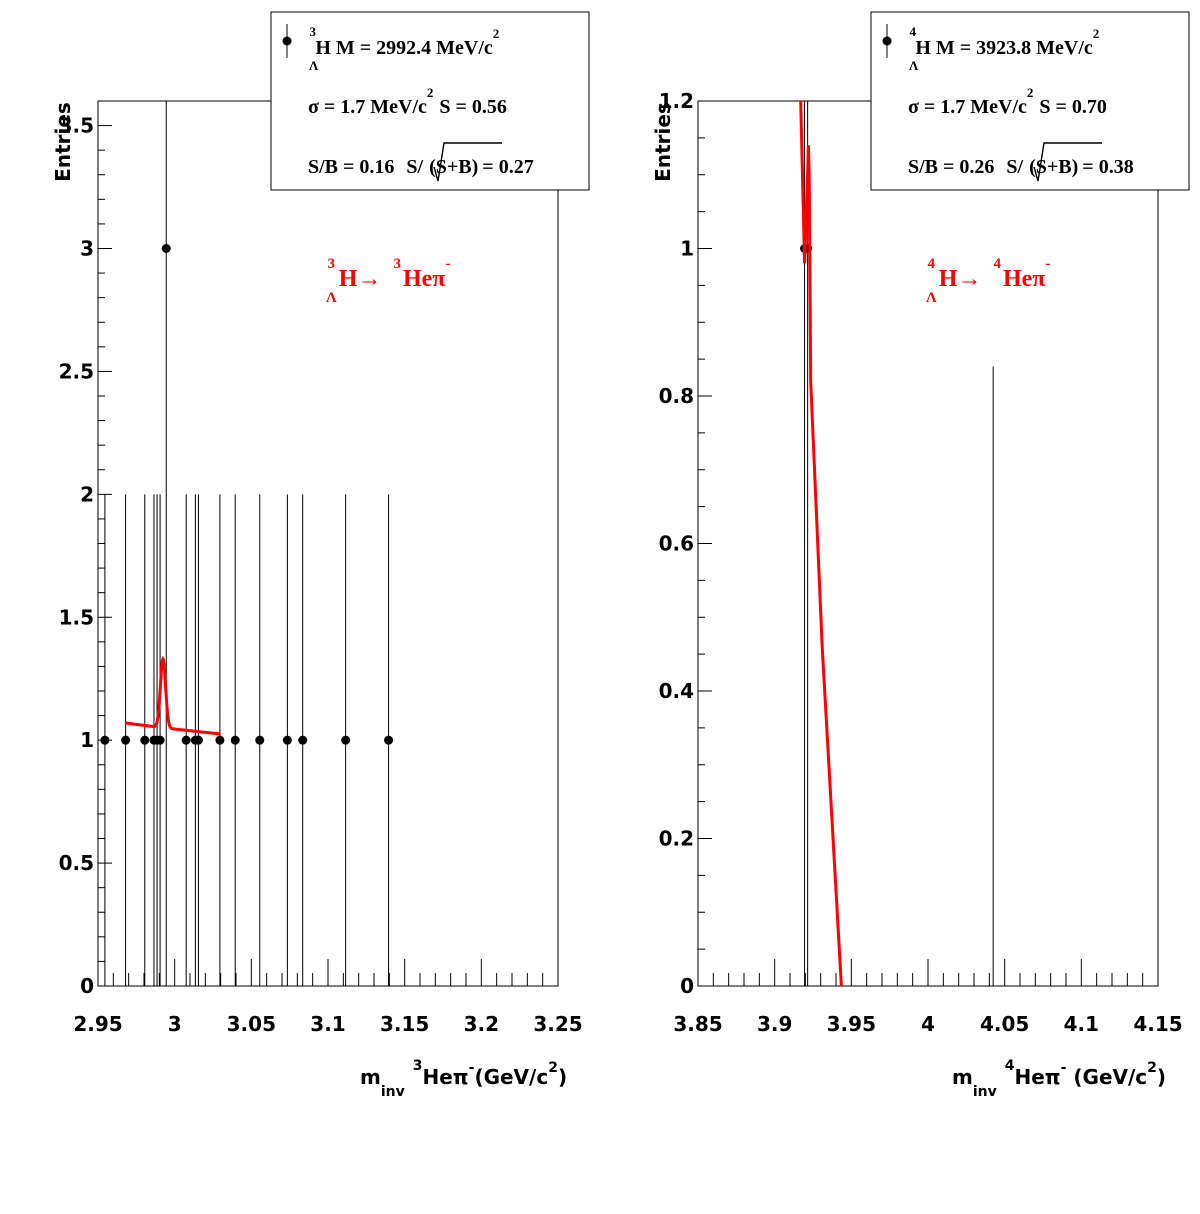  What do you see at coordinates (697, 1024) in the screenshot?
I see `x-tick-label: 3.85` at bounding box center [697, 1024].